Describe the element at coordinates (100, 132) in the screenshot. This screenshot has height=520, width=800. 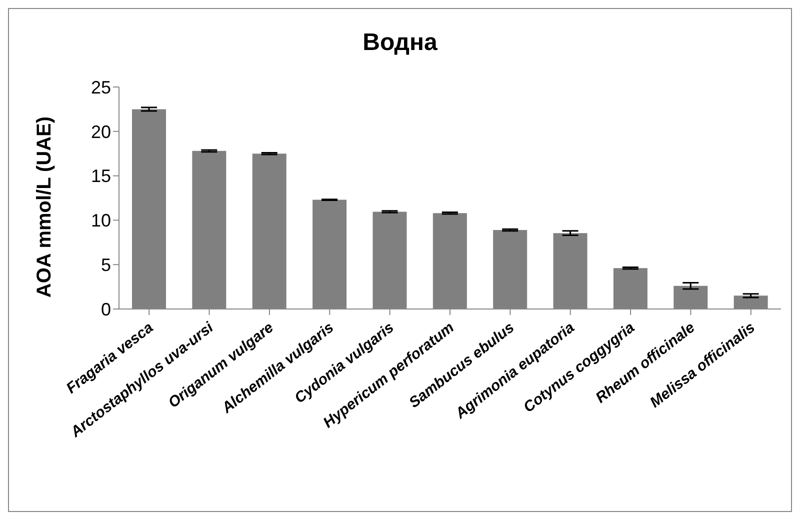
I see `y-tick-label: 20` at that location.